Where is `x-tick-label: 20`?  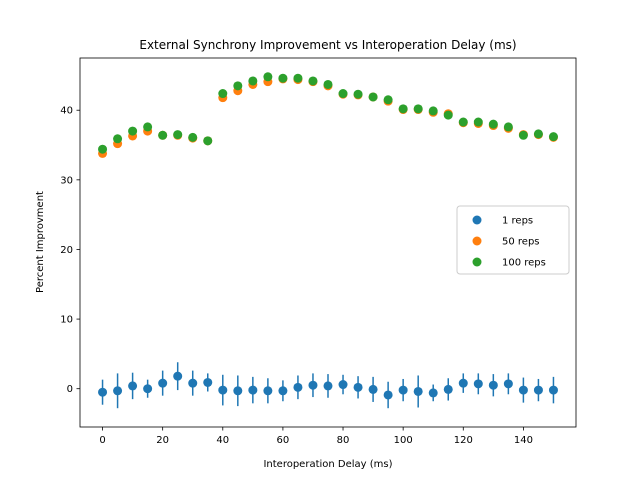
x-tick-label: 20 is located at coordinates (162, 440).